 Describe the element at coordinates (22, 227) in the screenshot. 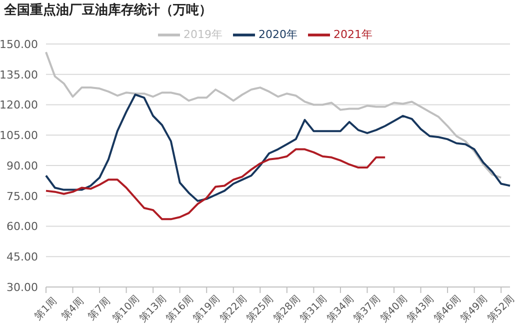

I see `y-tick-label: 60.00` at that location.